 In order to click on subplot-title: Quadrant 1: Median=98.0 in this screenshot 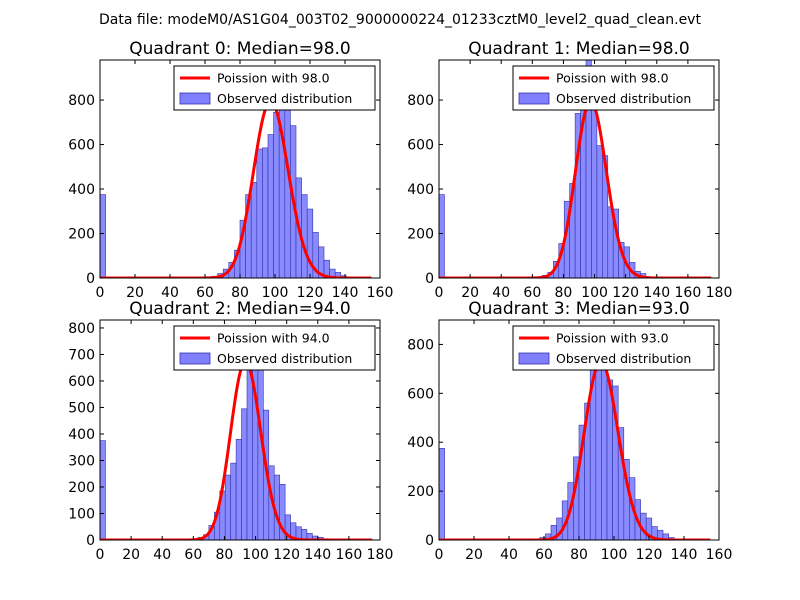, I will do `click(579, 49)`.